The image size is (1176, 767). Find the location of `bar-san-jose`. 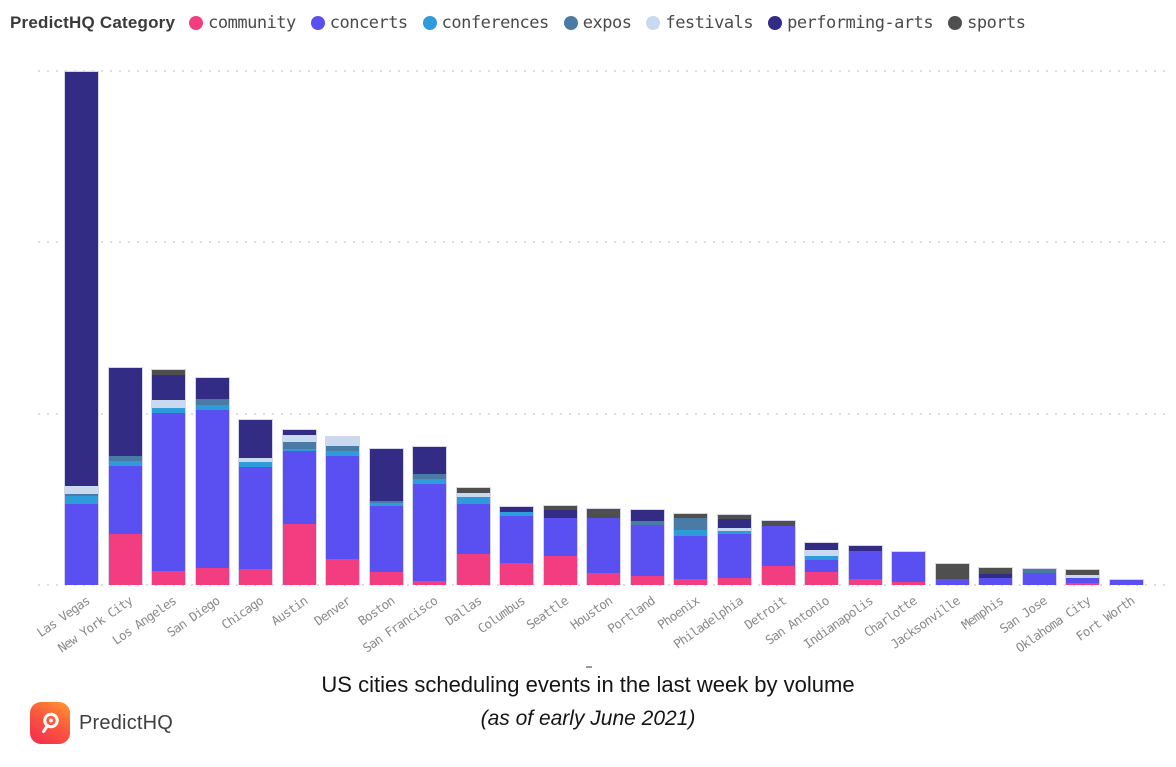

bar-san-jose is located at coordinates (1039, 576).